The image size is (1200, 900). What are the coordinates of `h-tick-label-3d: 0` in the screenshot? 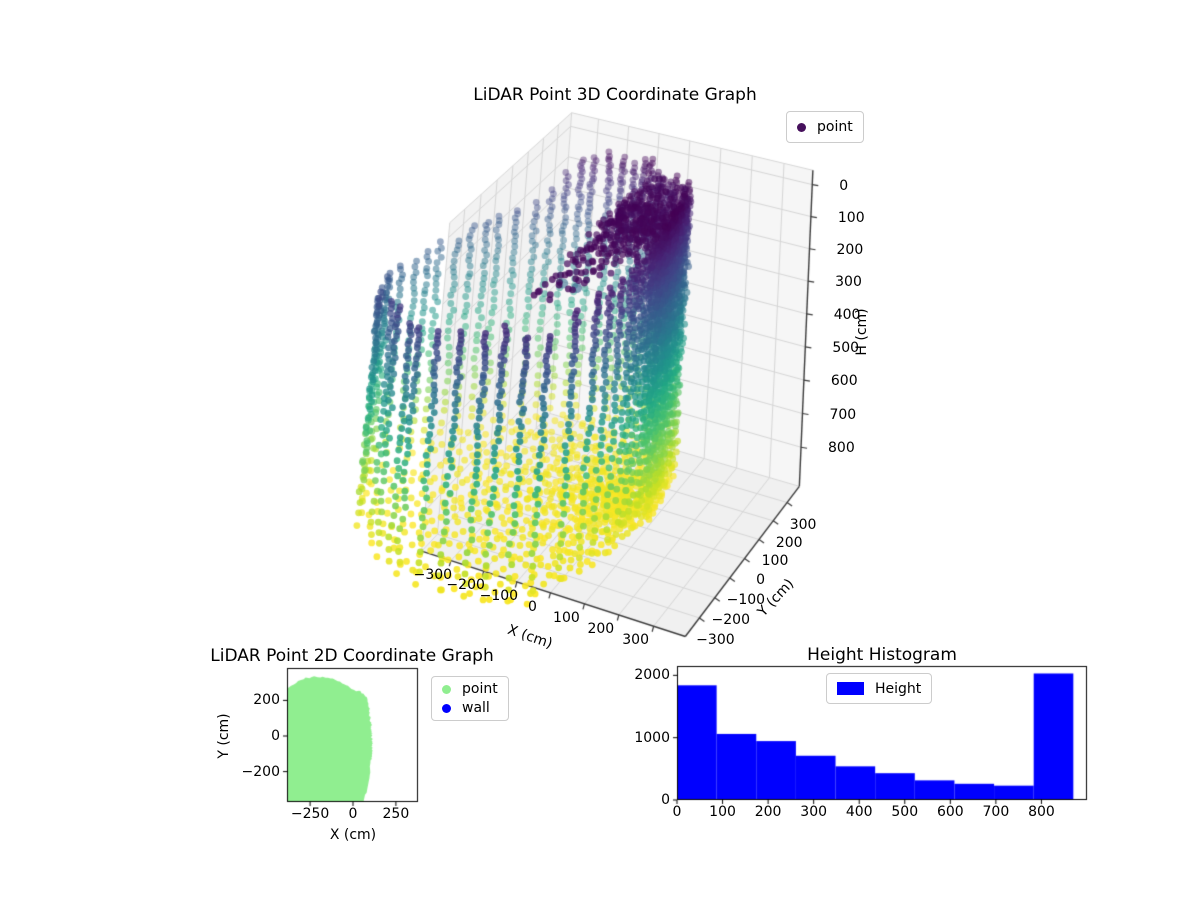 It's located at (844, 185).